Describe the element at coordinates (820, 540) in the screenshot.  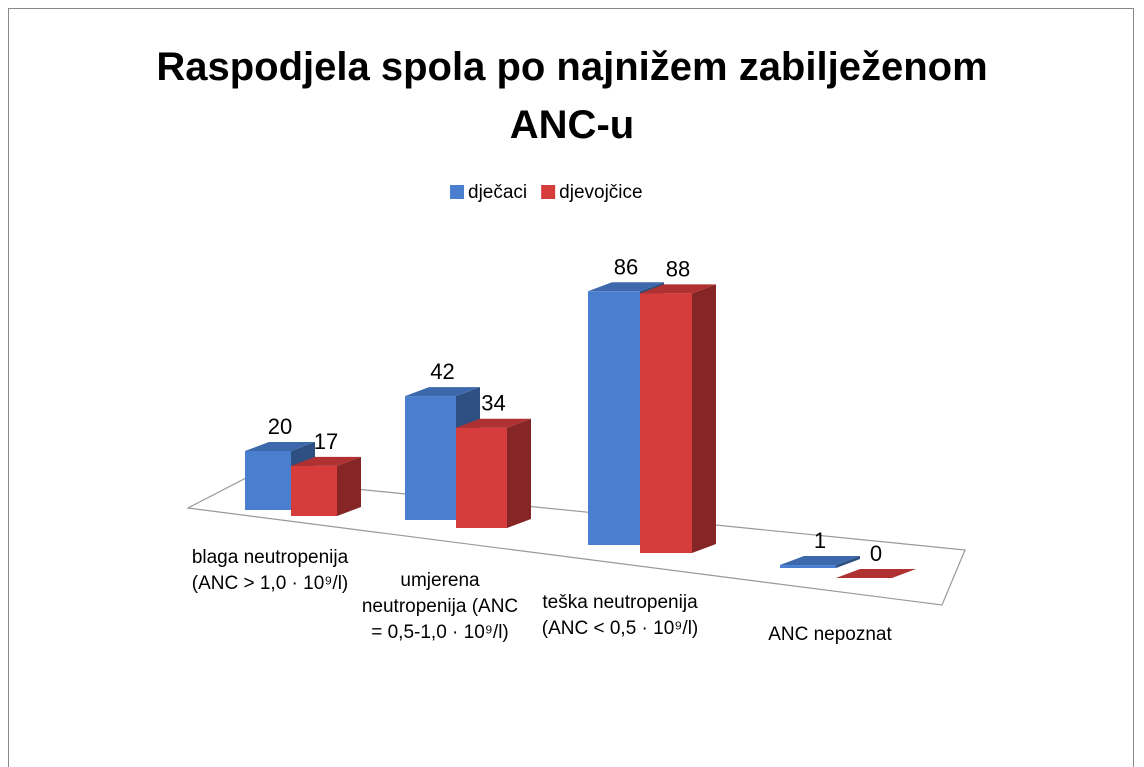
I see `data-label: 1` at that location.